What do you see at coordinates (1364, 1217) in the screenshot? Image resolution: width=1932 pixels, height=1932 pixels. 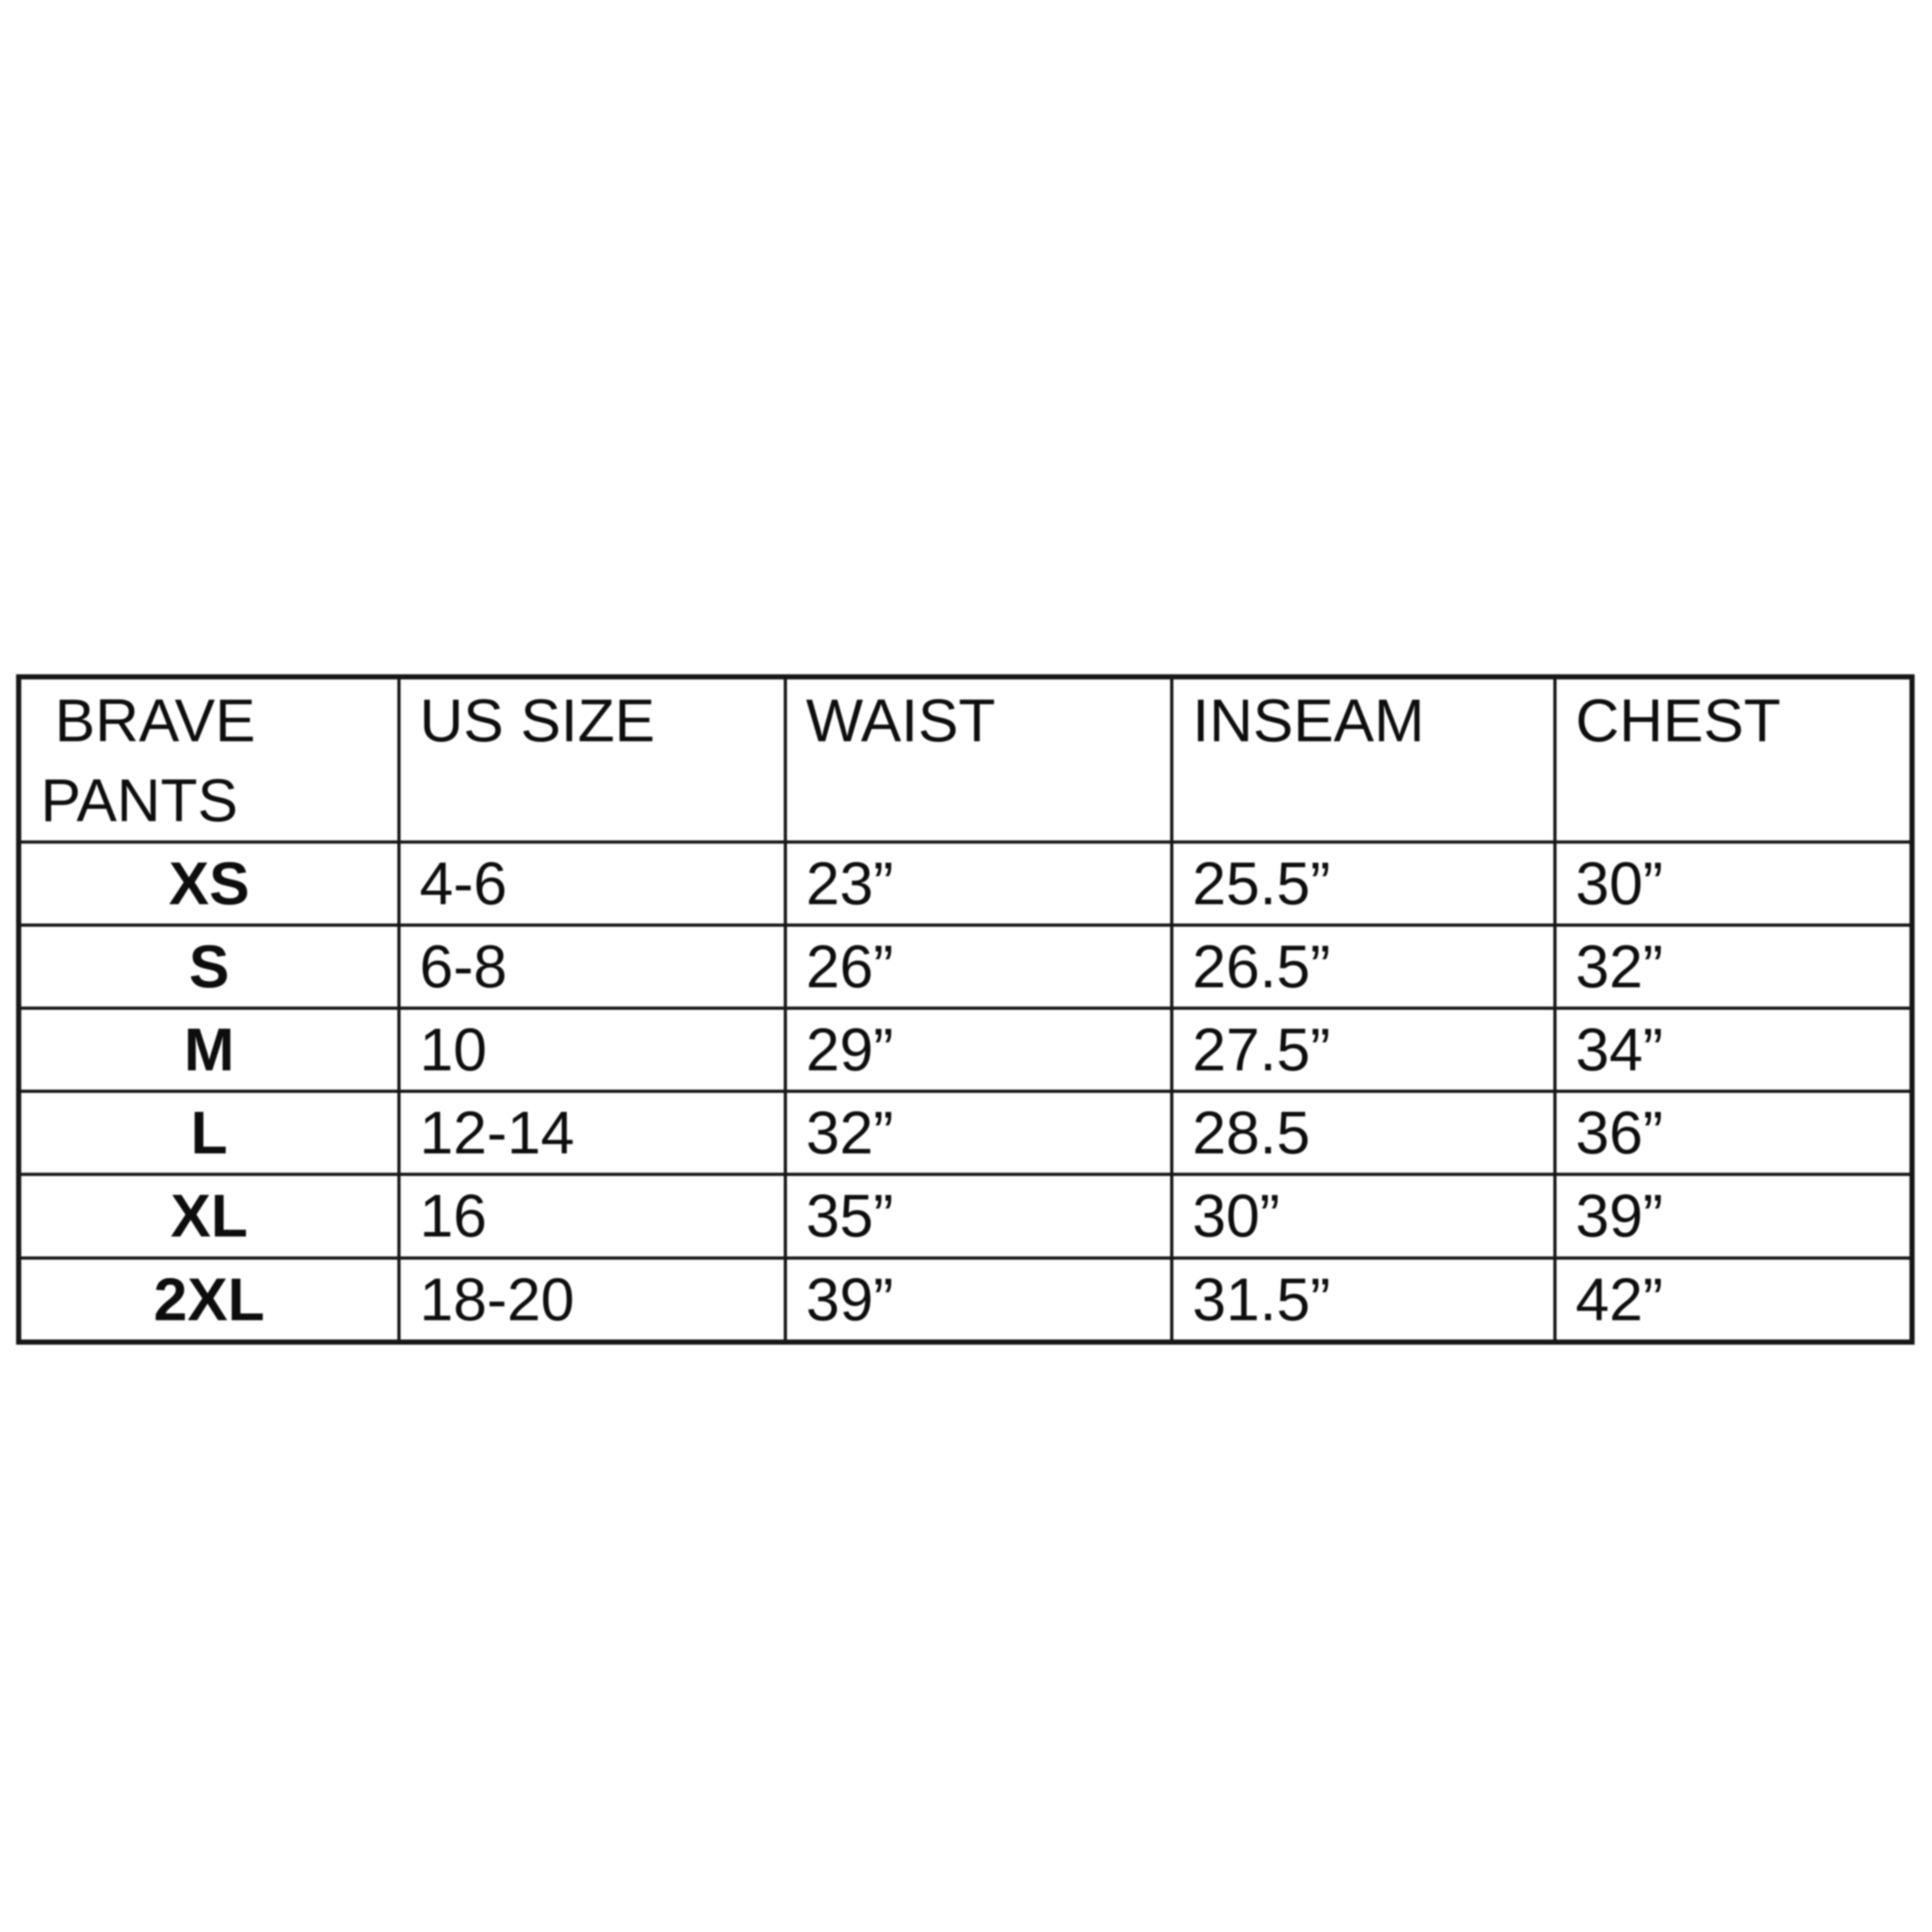 I see `inseam-cell: 30”` at bounding box center [1364, 1217].